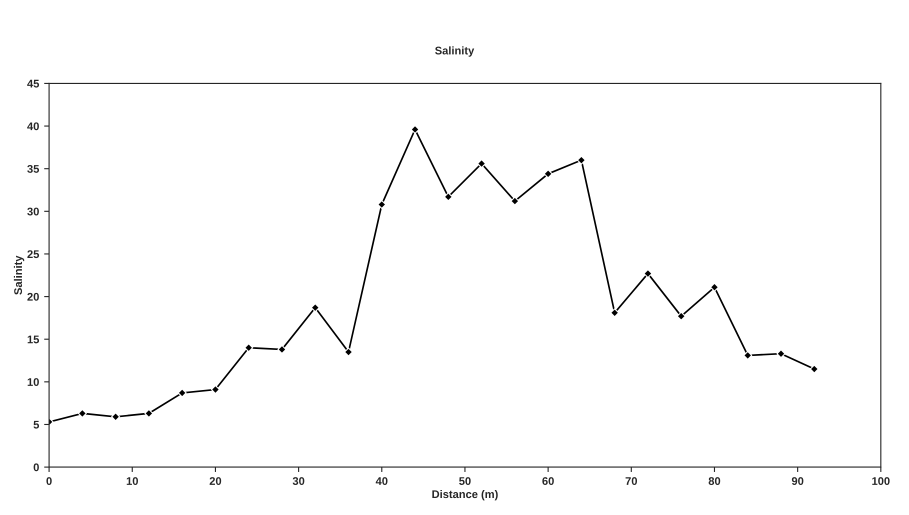 This screenshot has width=909, height=515. What do you see at coordinates (33, 296) in the screenshot?
I see `y-tick-label: 20` at bounding box center [33, 296].